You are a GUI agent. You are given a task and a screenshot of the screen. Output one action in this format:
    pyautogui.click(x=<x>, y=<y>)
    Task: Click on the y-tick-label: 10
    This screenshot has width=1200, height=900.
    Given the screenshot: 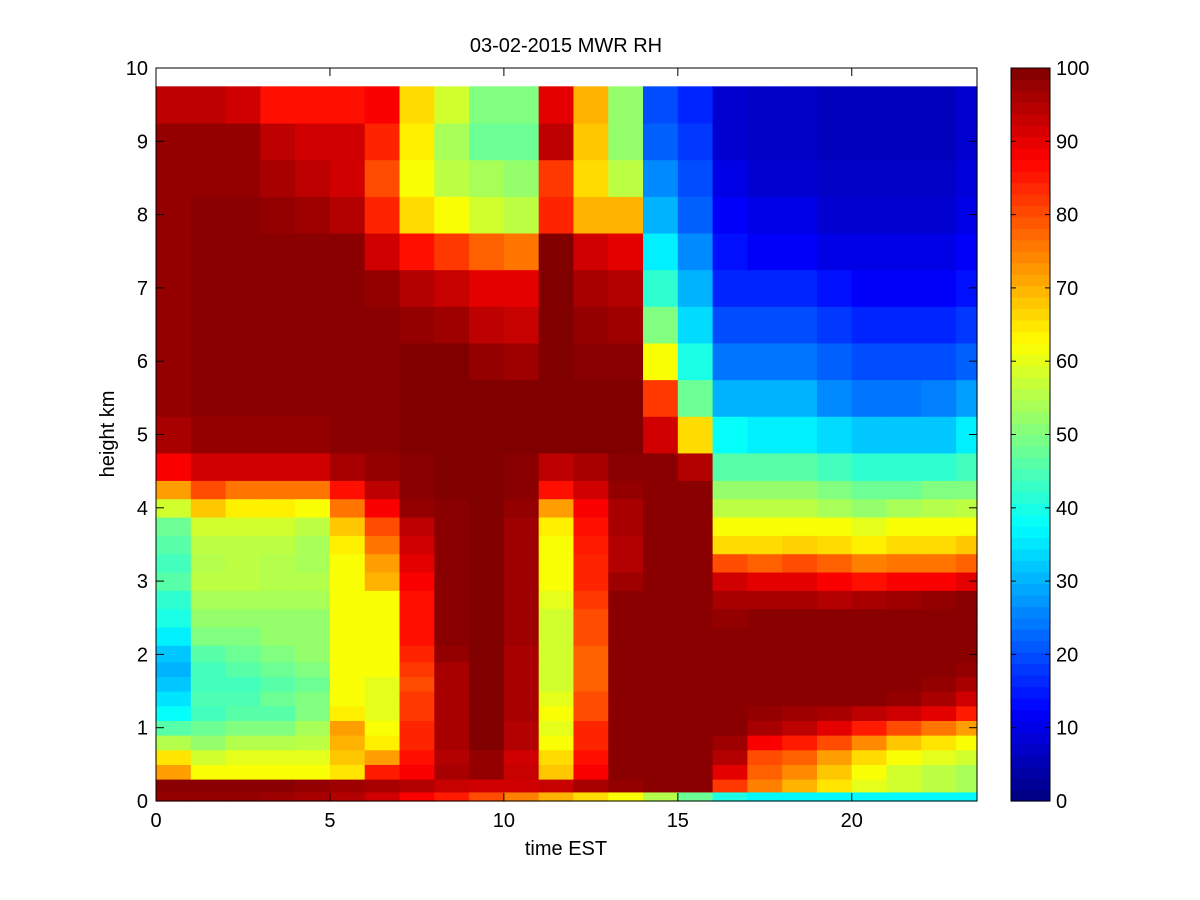 What is the action you would take?
    pyautogui.click(x=137, y=69)
    